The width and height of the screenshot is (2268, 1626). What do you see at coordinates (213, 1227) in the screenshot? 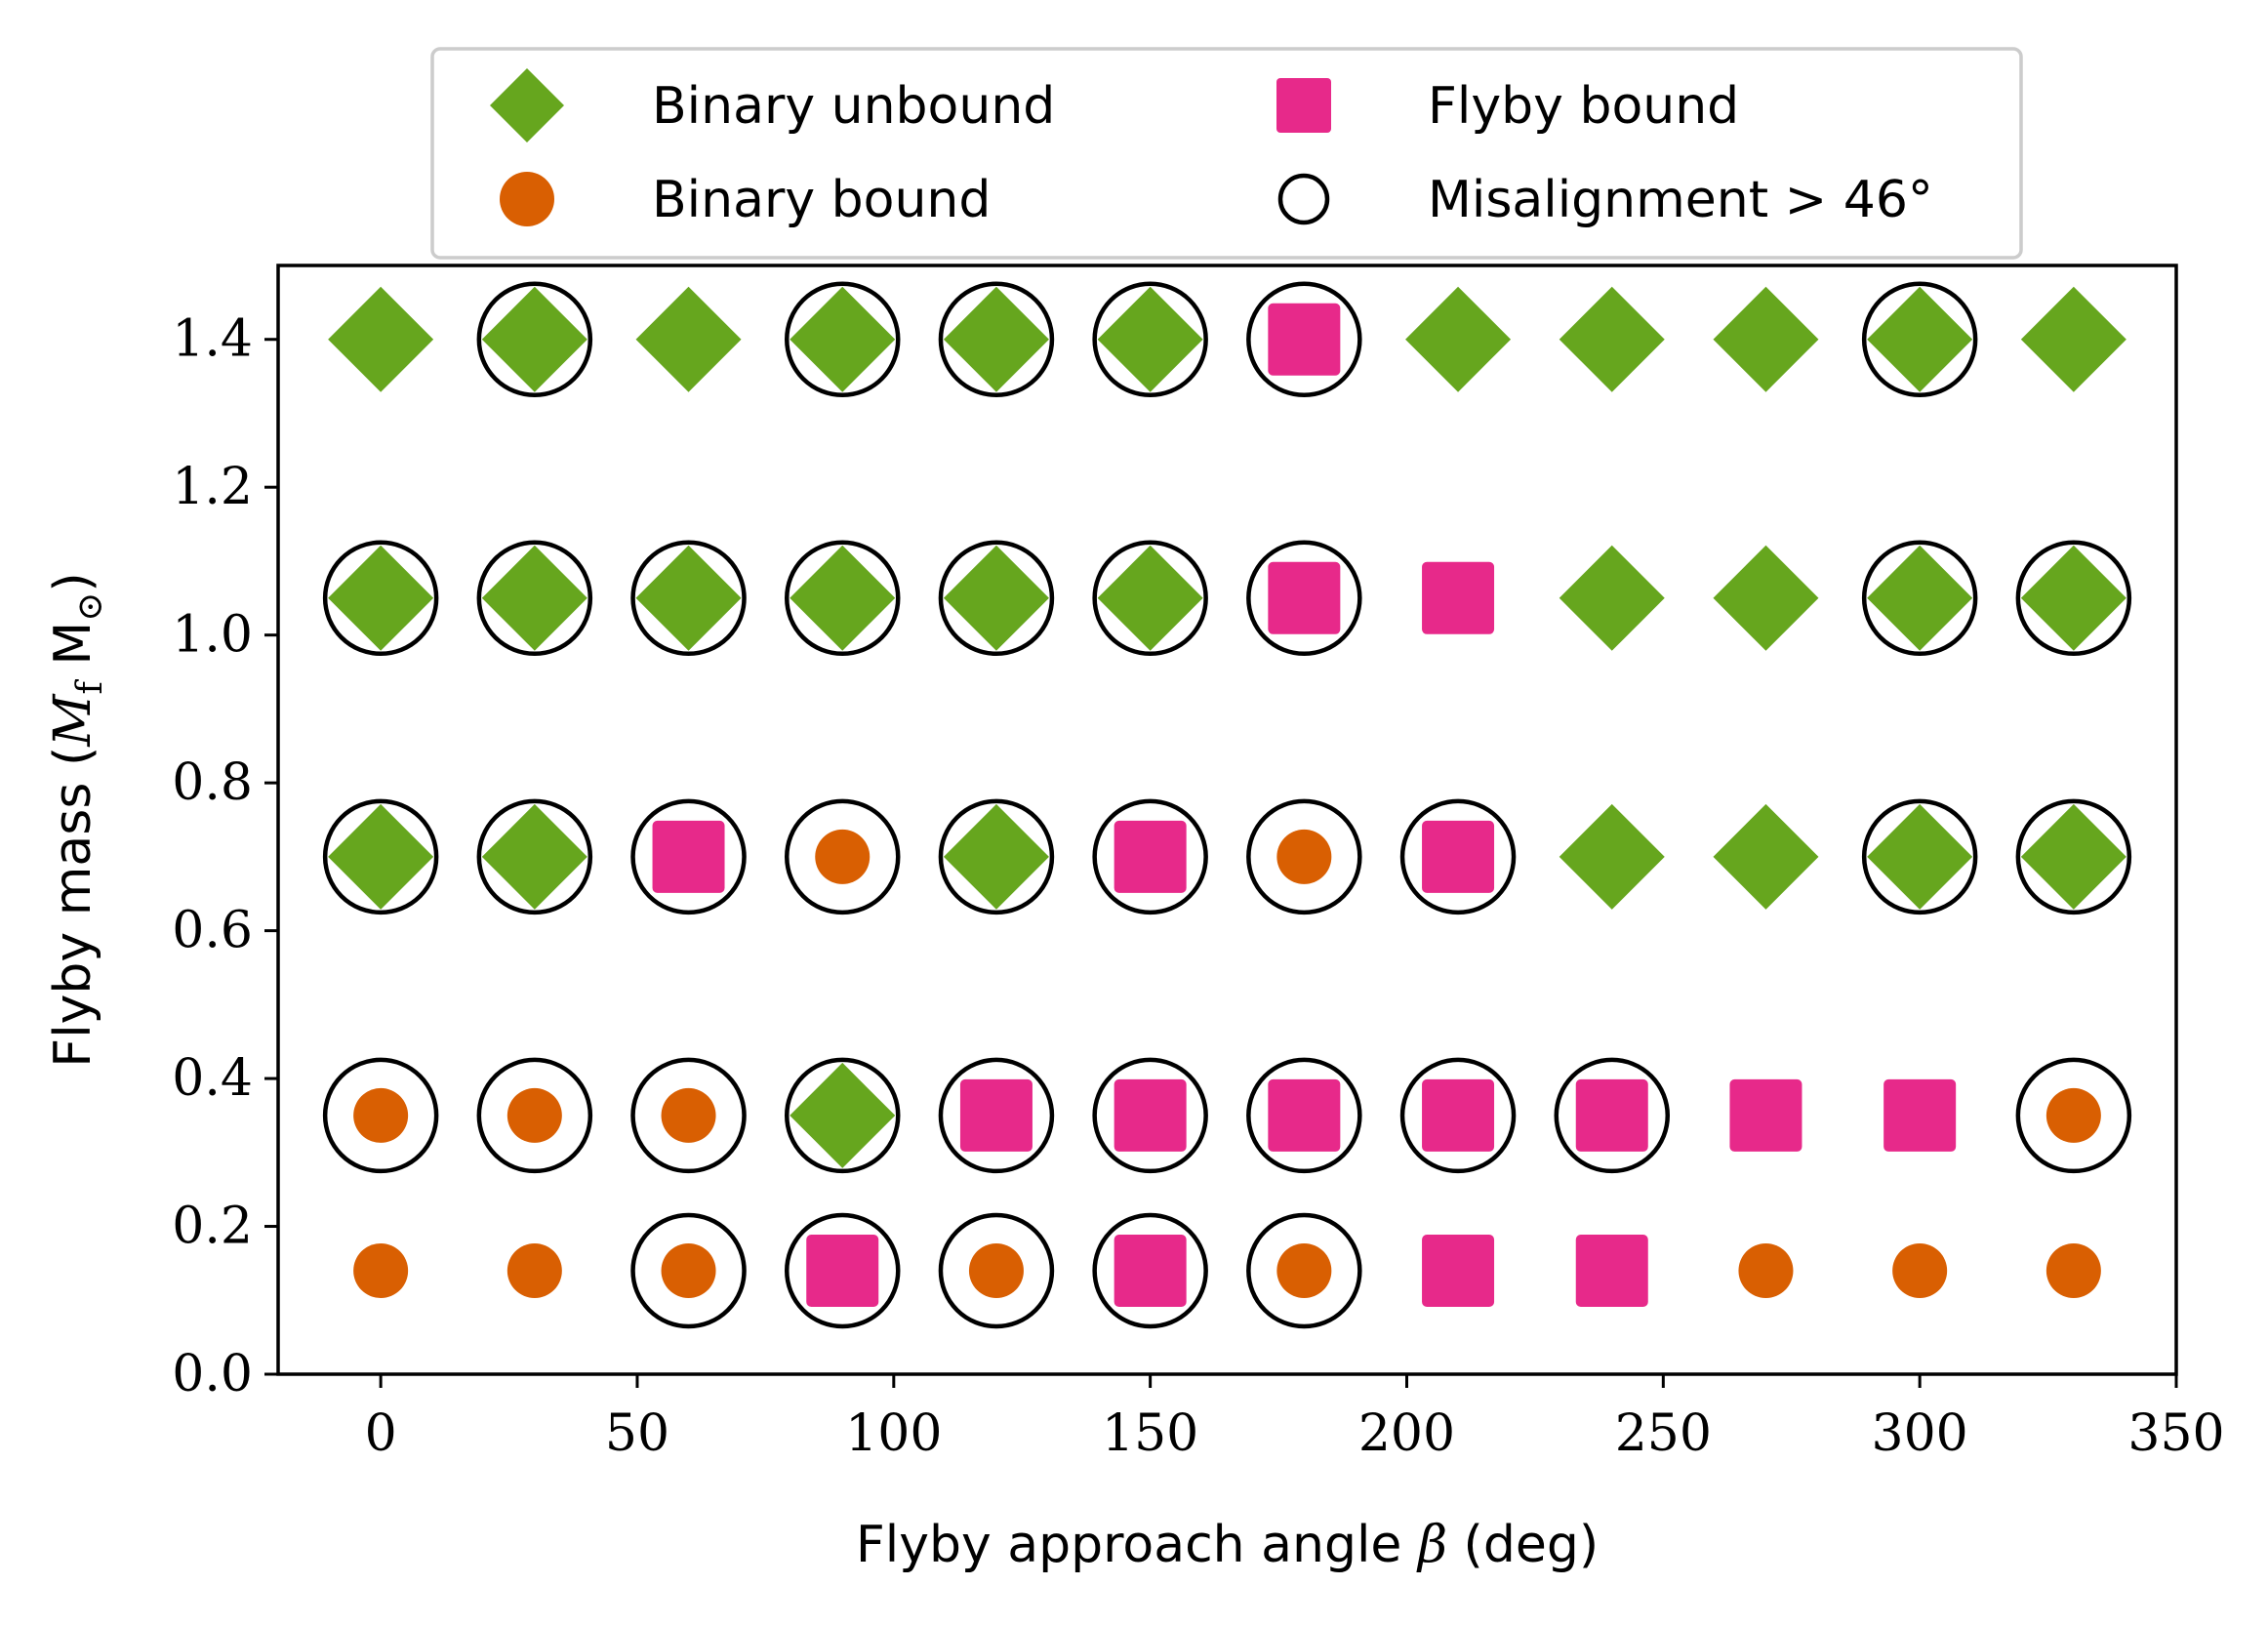
I see `y-tick-label: 0.2` at bounding box center [213, 1227].